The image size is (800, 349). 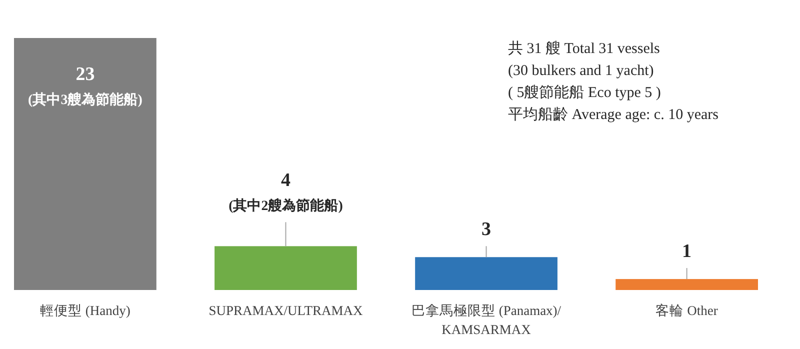 What do you see at coordinates (687, 310) in the screenshot?
I see `x-tick-label: 客輪 Other` at bounding box center [687, 310].